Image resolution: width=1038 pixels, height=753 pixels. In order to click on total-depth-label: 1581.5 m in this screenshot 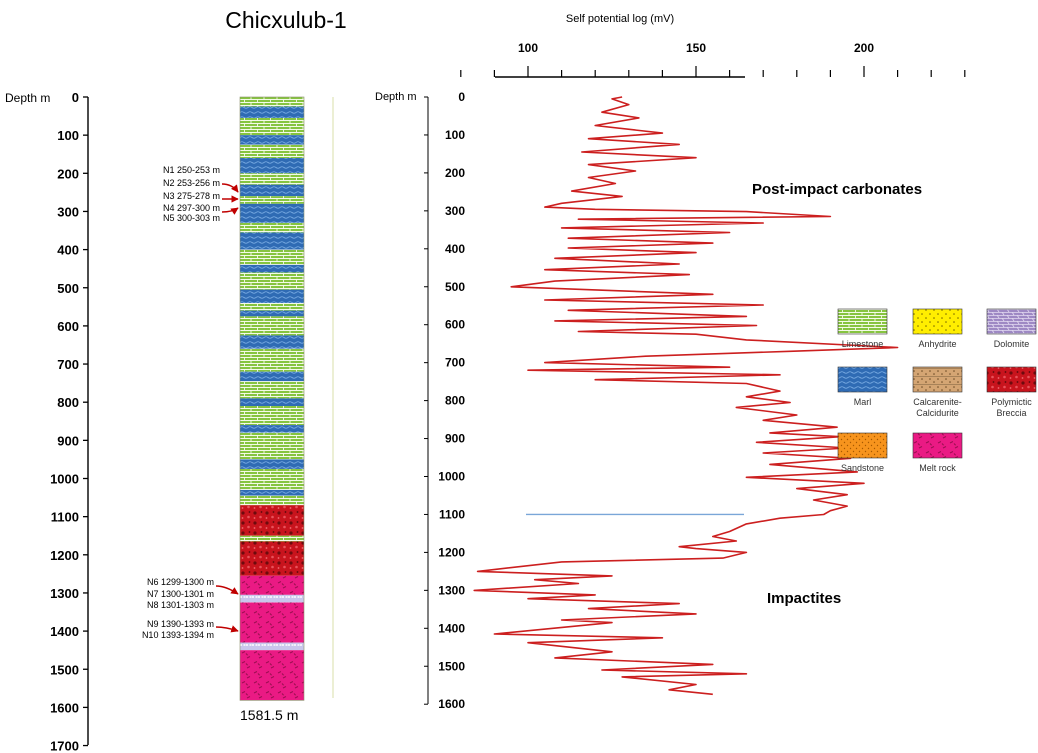, I will do `click(269, 715)`.